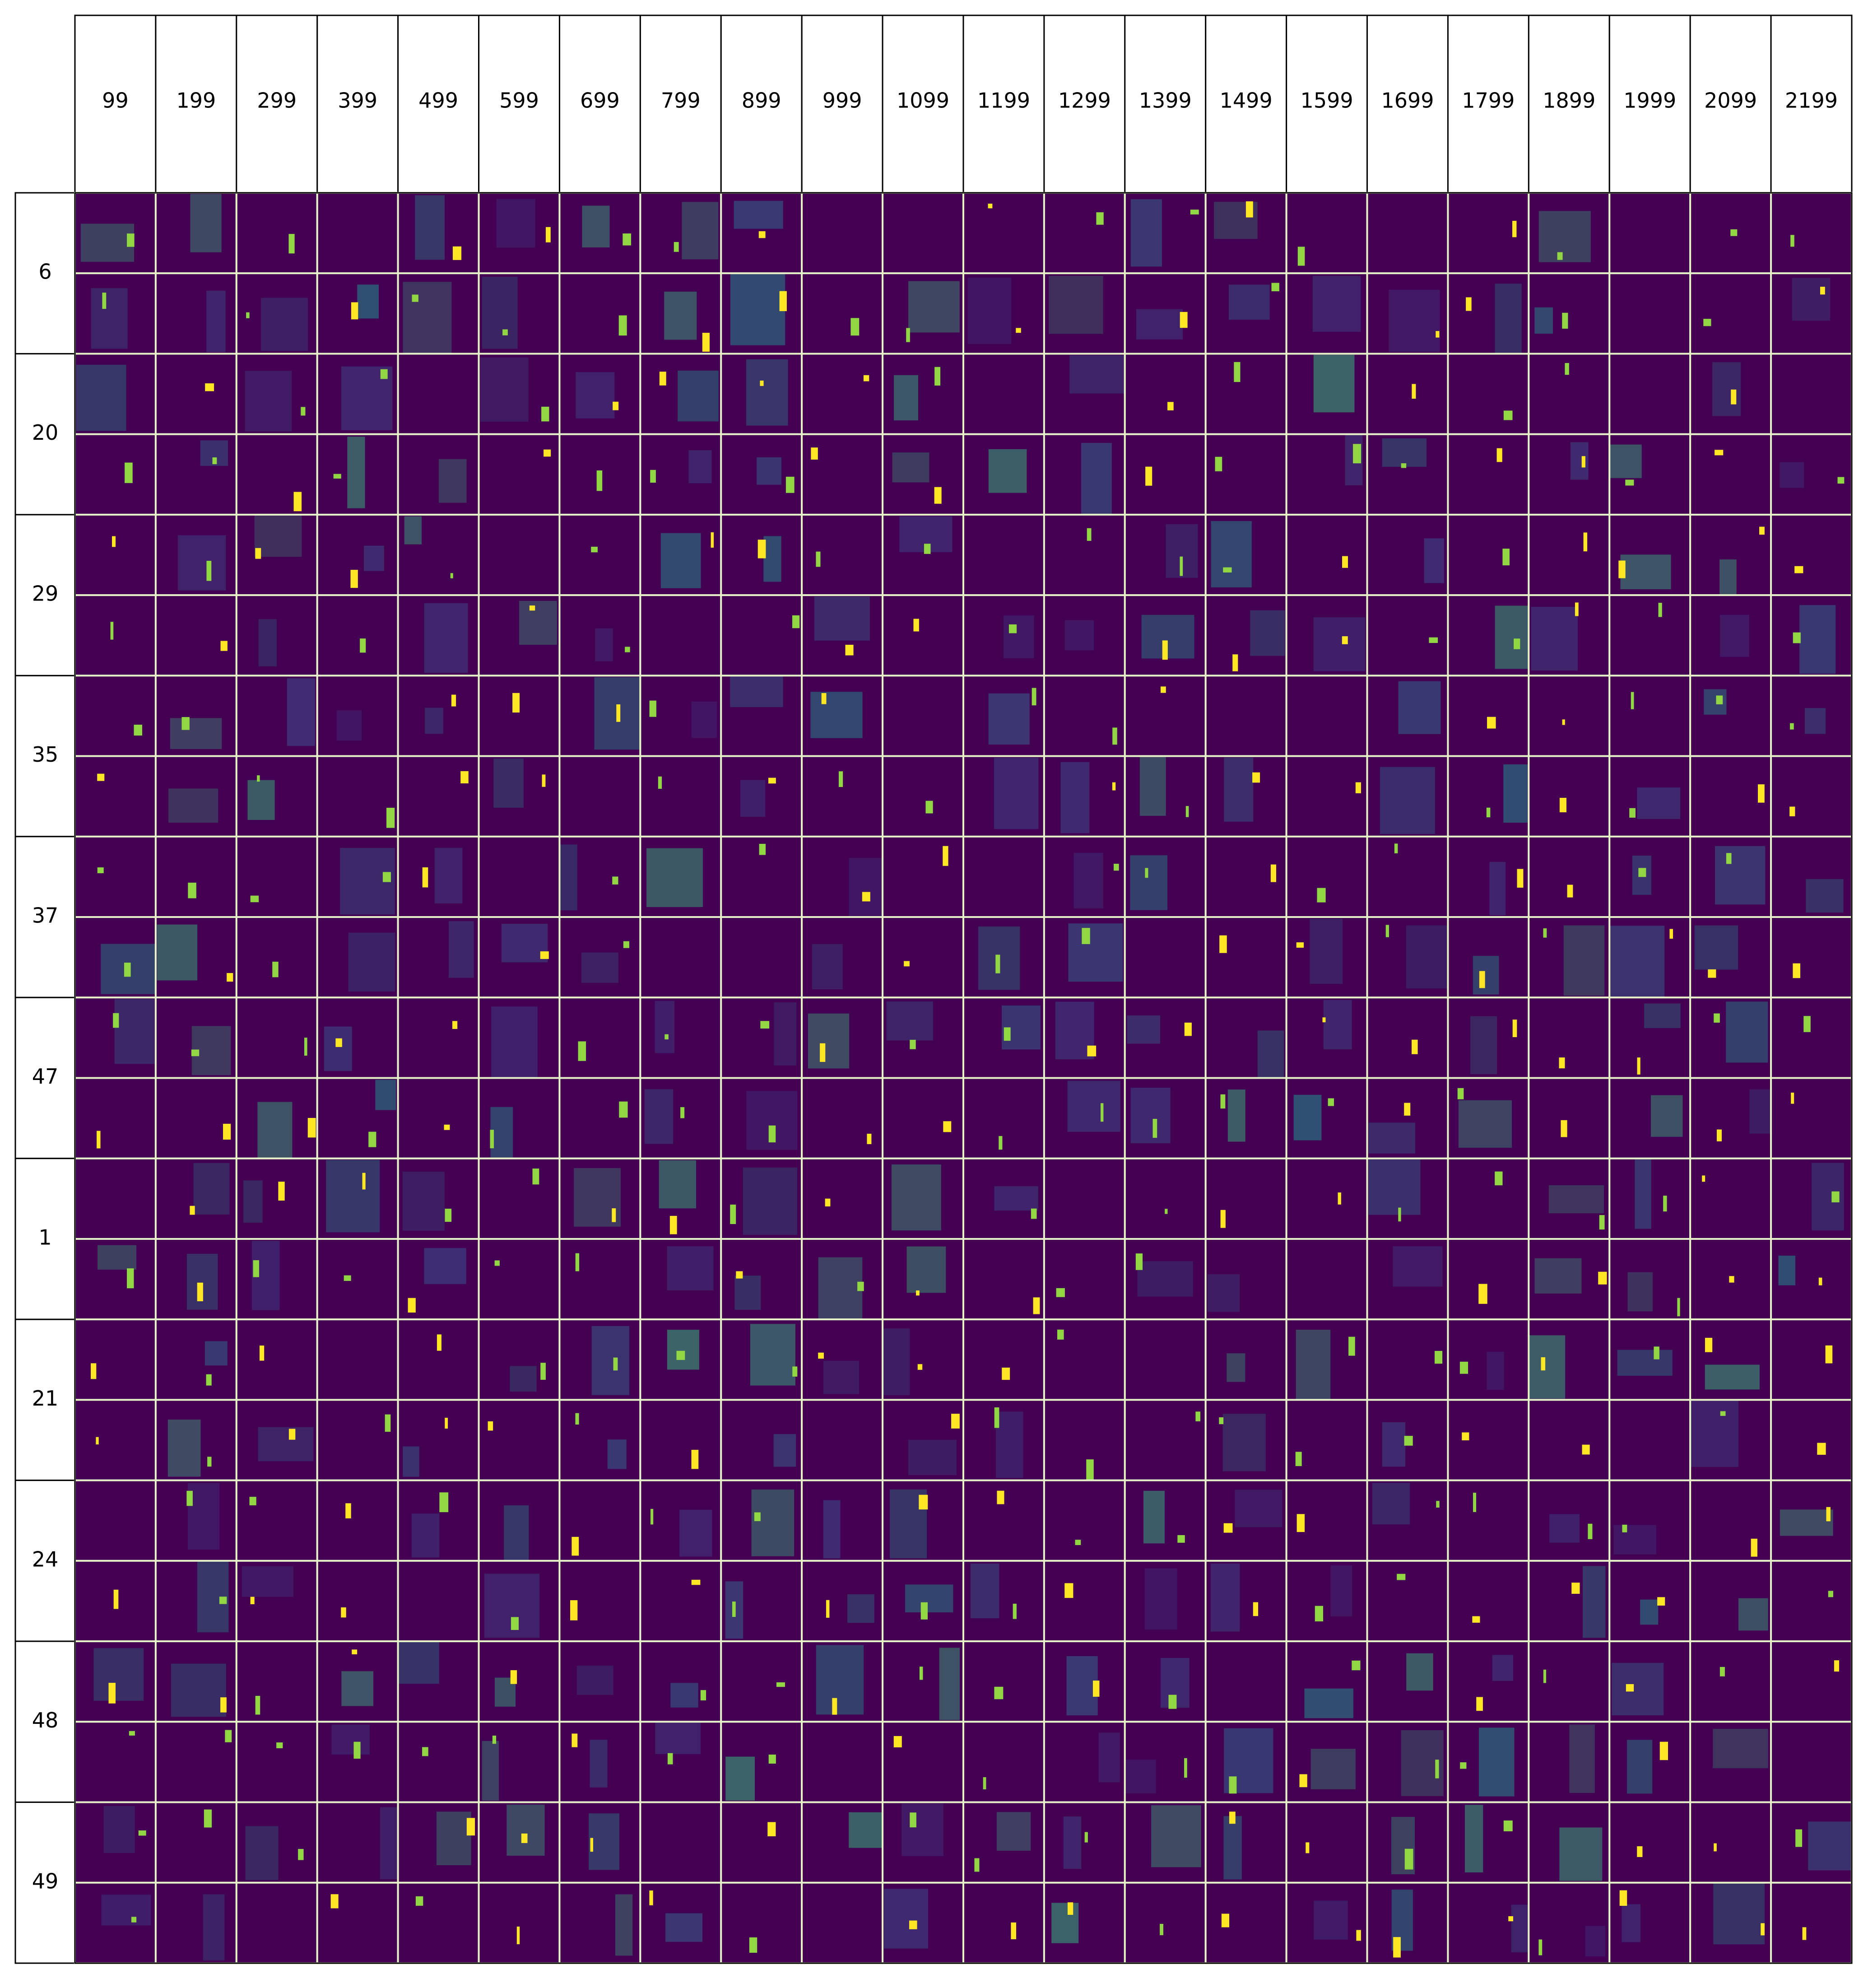  What do you see at coordinates (45, 1883) in the screenshot?
I see `row-header-cell` at bounding box center [45, 1883].